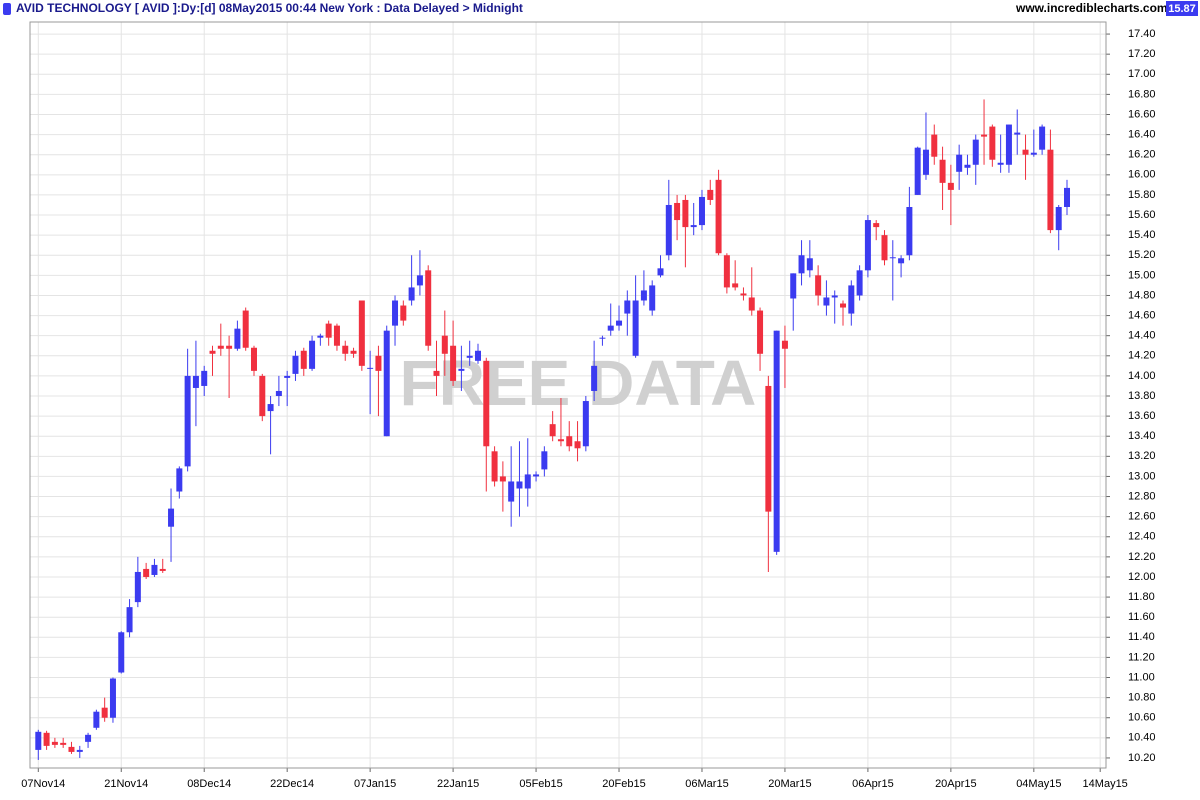 This screenshot has width=1200, height=800. What do you see at coordinates (540, 784) in the screenshot?
I see `x-tick-label: 05Feb15` at bounding box center [540, 784].